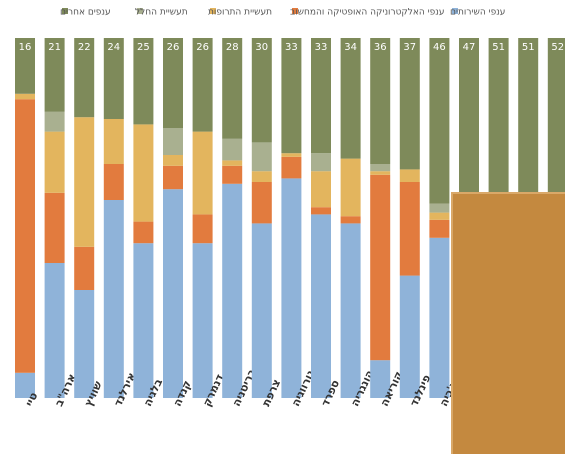  I want to click on legend-label: ענפי השירותים, so click(477, 13).